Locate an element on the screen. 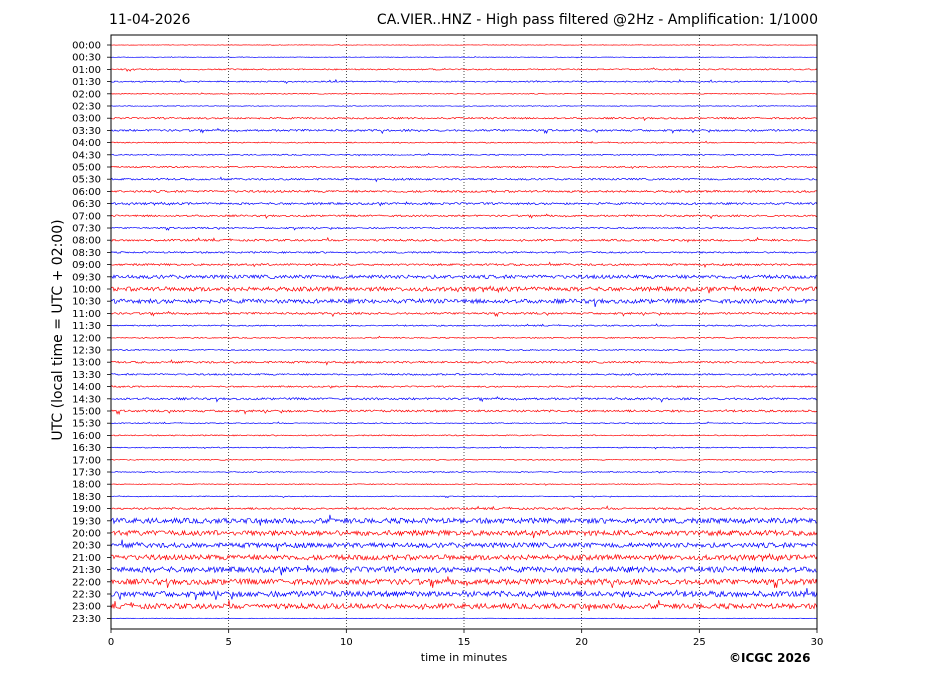 The height and width of the screenshot is (696, 927). trace-12:00 is located at coordinates (464, 337).